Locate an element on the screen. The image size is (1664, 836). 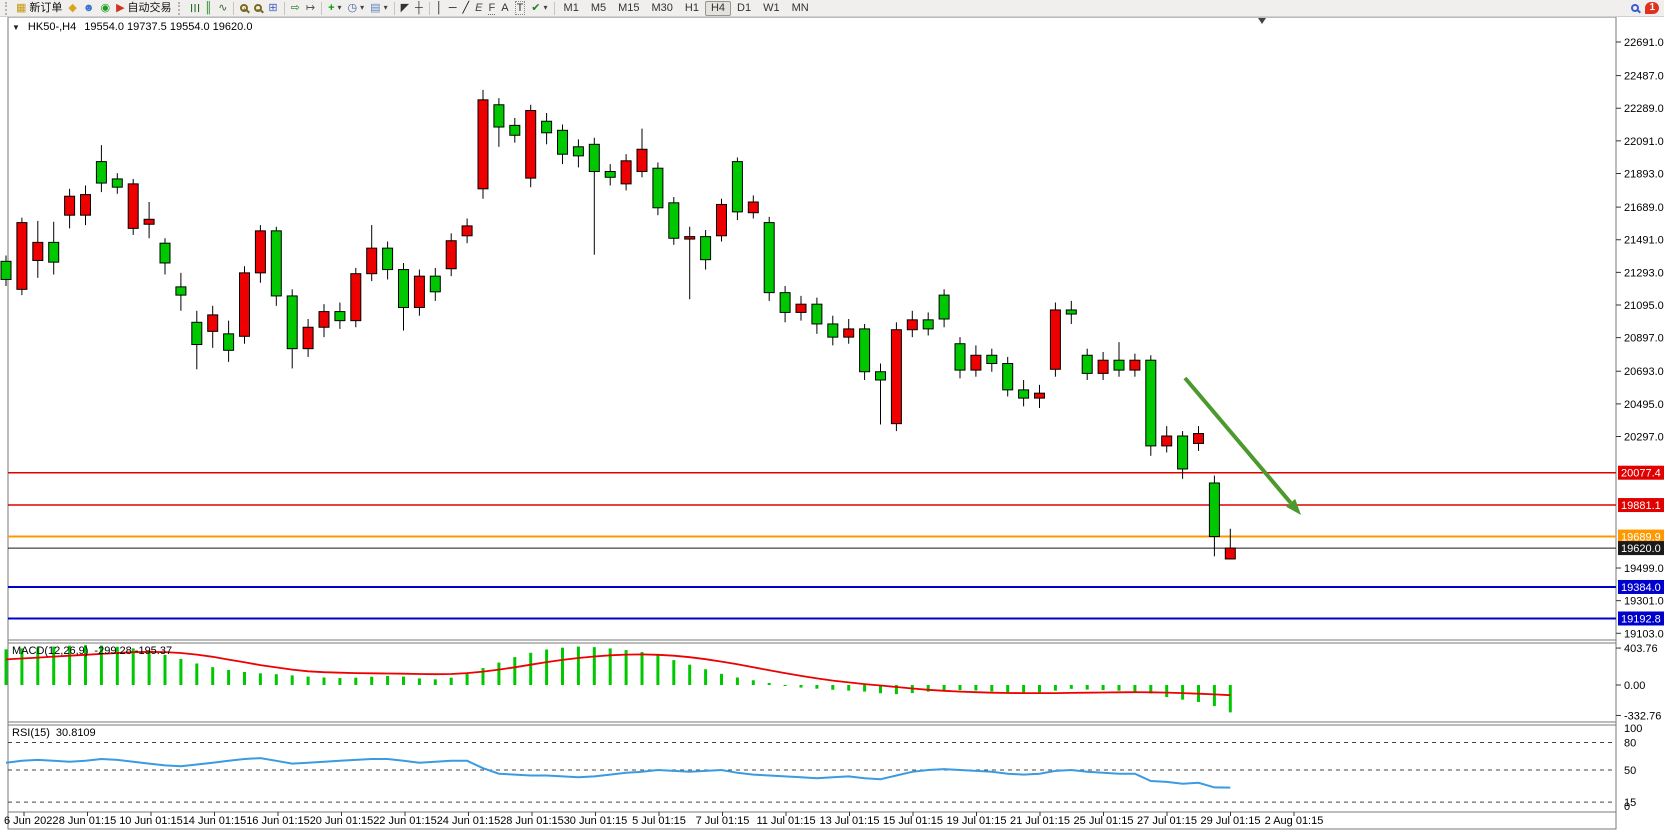
vertical-line-button: │ is located at coordinates (439, 8).